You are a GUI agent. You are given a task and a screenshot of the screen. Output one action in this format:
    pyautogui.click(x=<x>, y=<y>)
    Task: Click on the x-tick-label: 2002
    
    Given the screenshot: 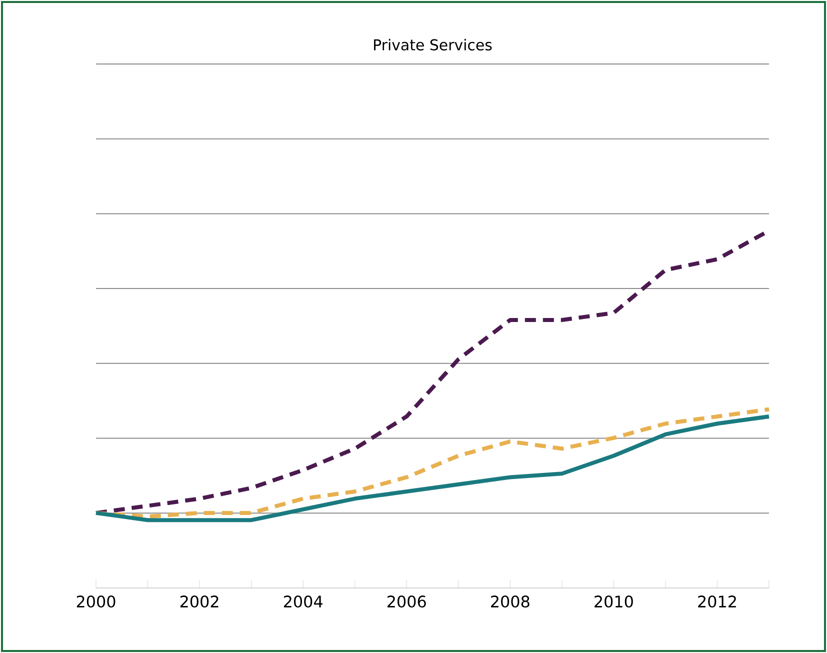 What is the action you would take?
    pyautogui.click(x=199, y=602)
    